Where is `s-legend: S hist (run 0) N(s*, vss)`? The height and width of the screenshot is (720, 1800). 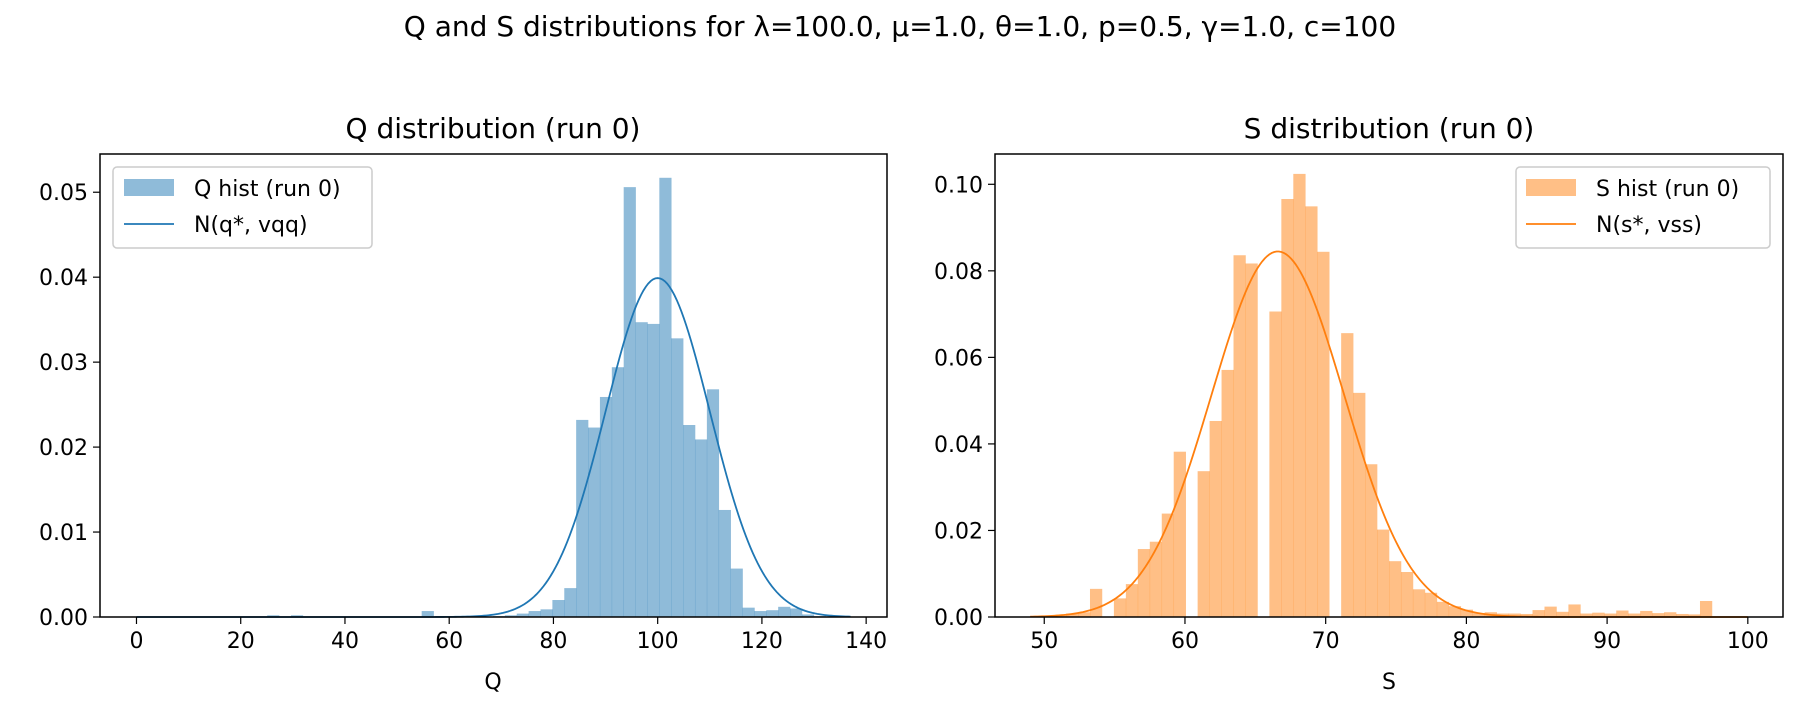
s-legend: S hist (run 0) N(s*, vss) is located at coordinates (1643, 207).